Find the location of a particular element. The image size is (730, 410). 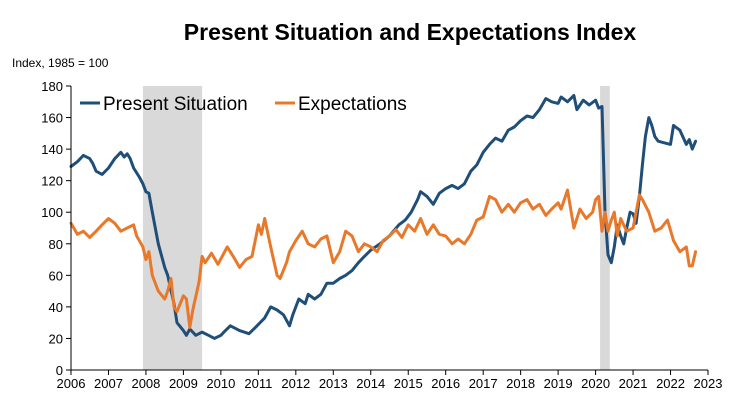

x-tick-label: 2011 is located at coordinates (258, 383).